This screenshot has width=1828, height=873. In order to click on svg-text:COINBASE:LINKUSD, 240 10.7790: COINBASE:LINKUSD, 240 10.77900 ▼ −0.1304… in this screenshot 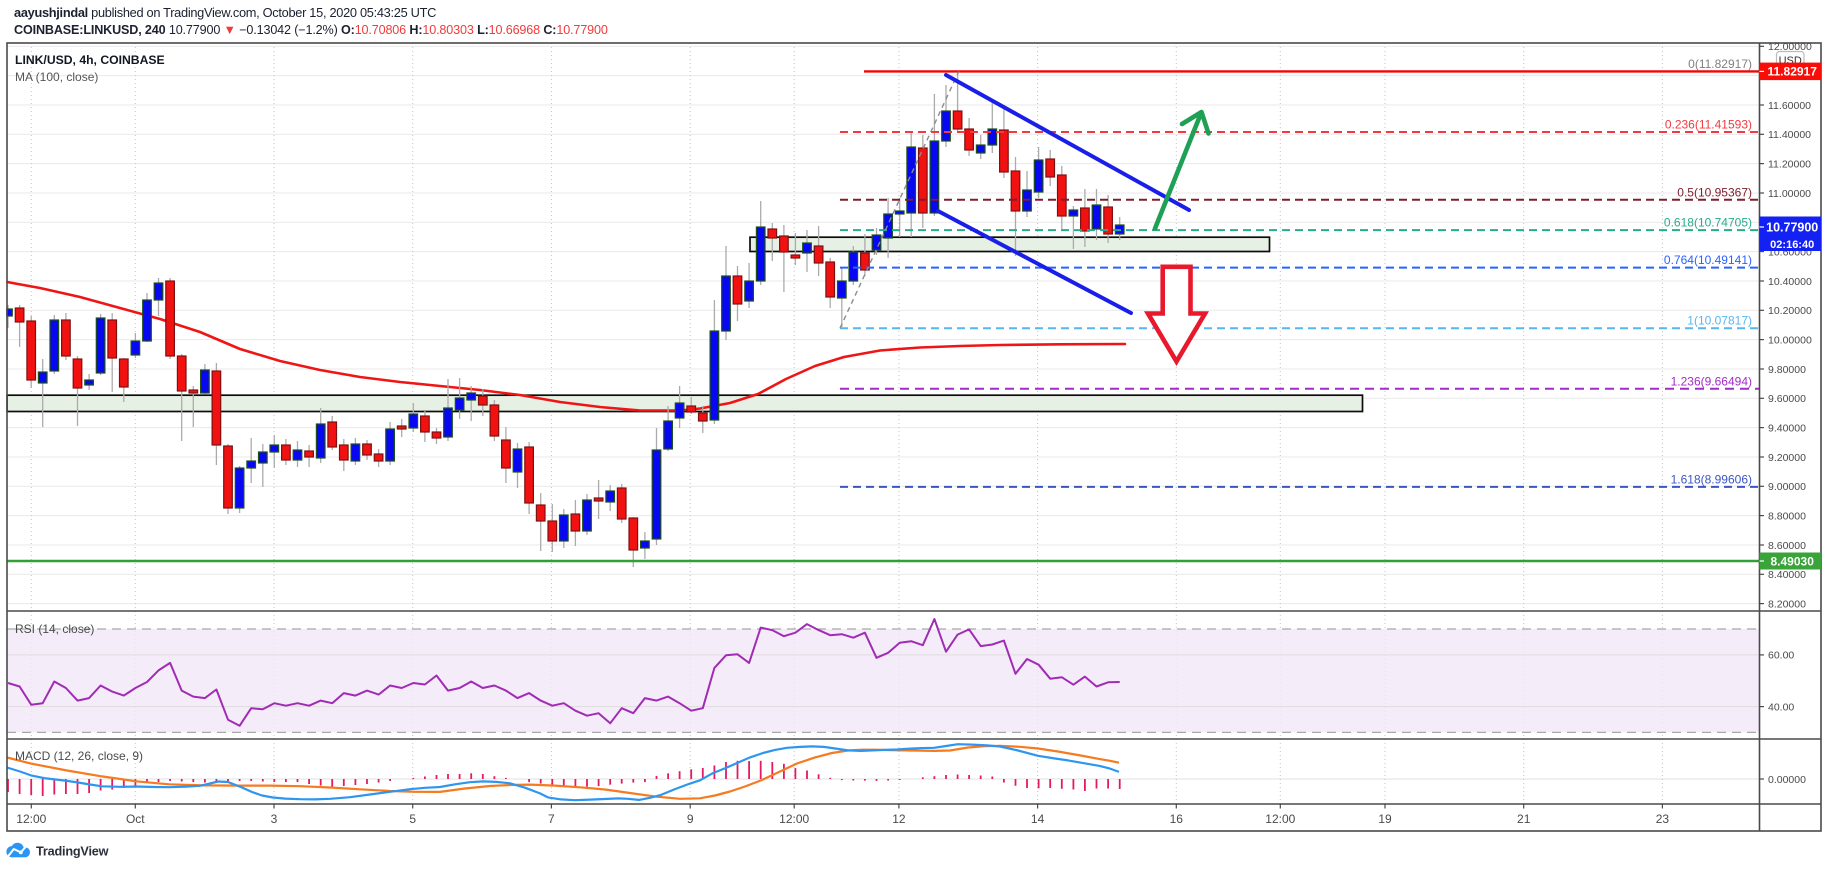, I will do `click(311, 30)`.